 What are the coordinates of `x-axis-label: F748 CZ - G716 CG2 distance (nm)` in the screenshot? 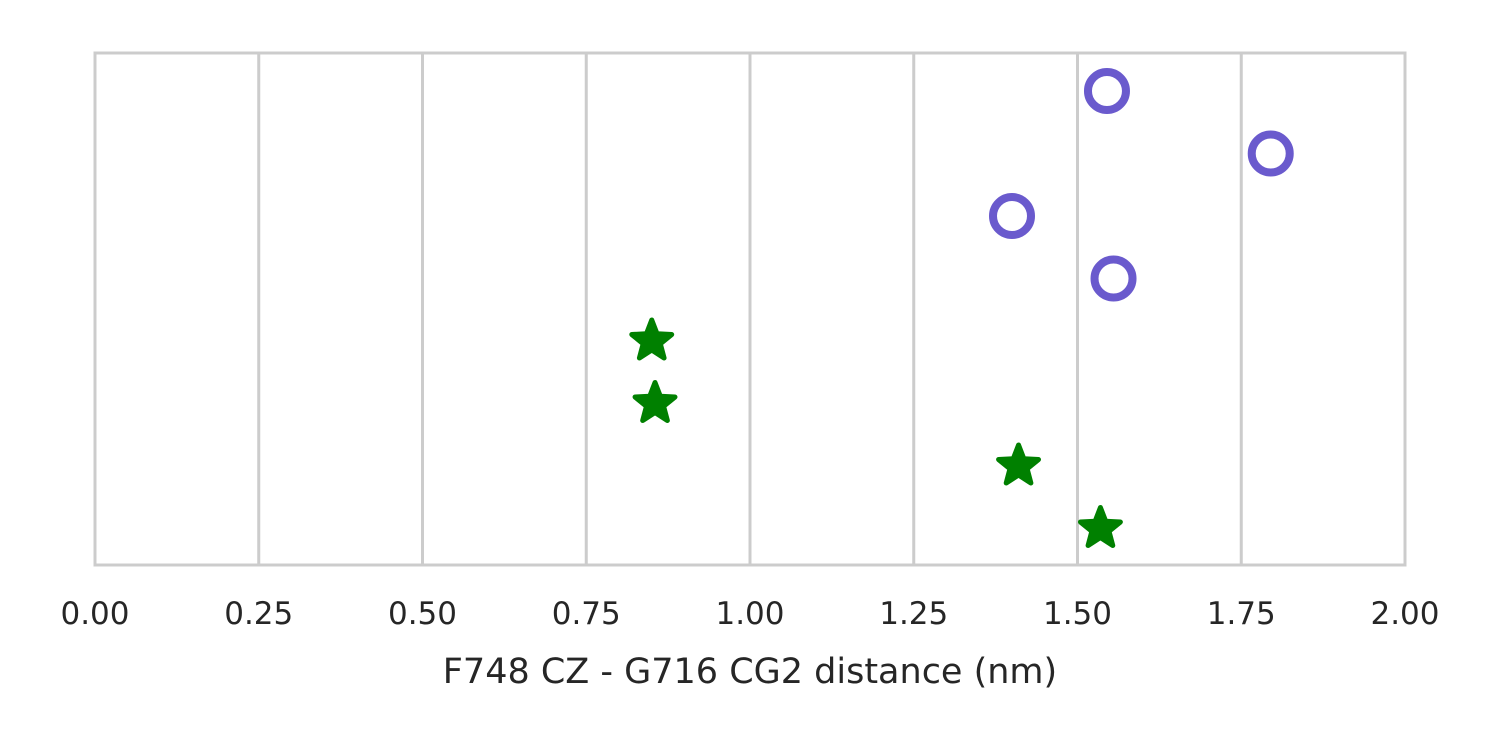 It's located at (750, 672).